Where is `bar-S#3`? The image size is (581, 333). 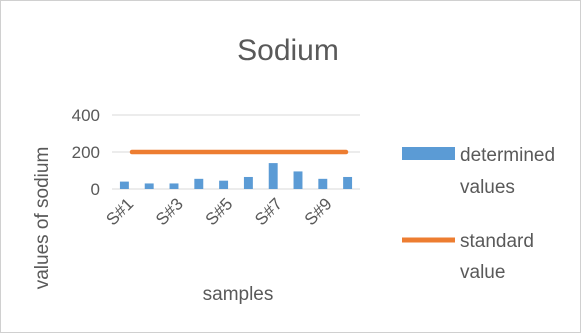 bar-S#3 is located at coordinates (174, 186).